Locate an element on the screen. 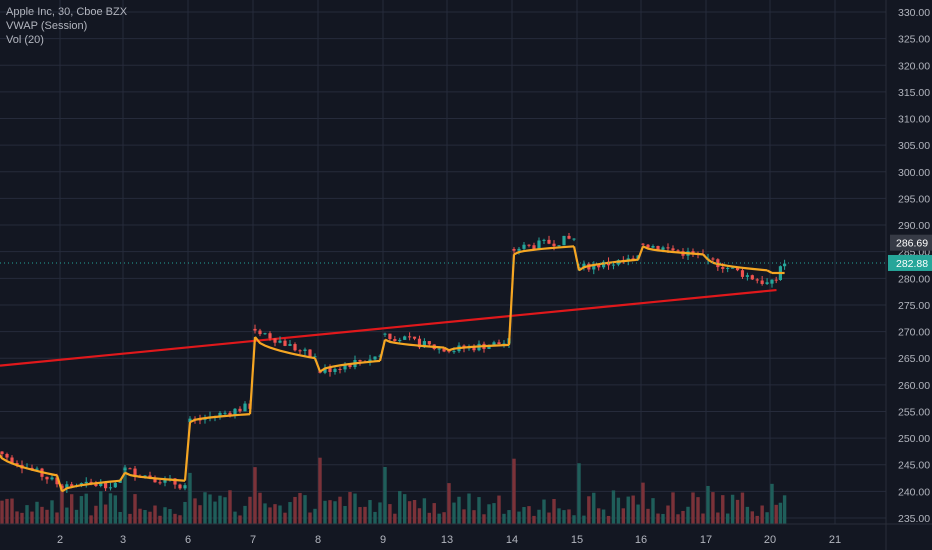 This screenshot has height=550, width=932. last-price-tag: 282.88 is located at coordinates (912, 264).